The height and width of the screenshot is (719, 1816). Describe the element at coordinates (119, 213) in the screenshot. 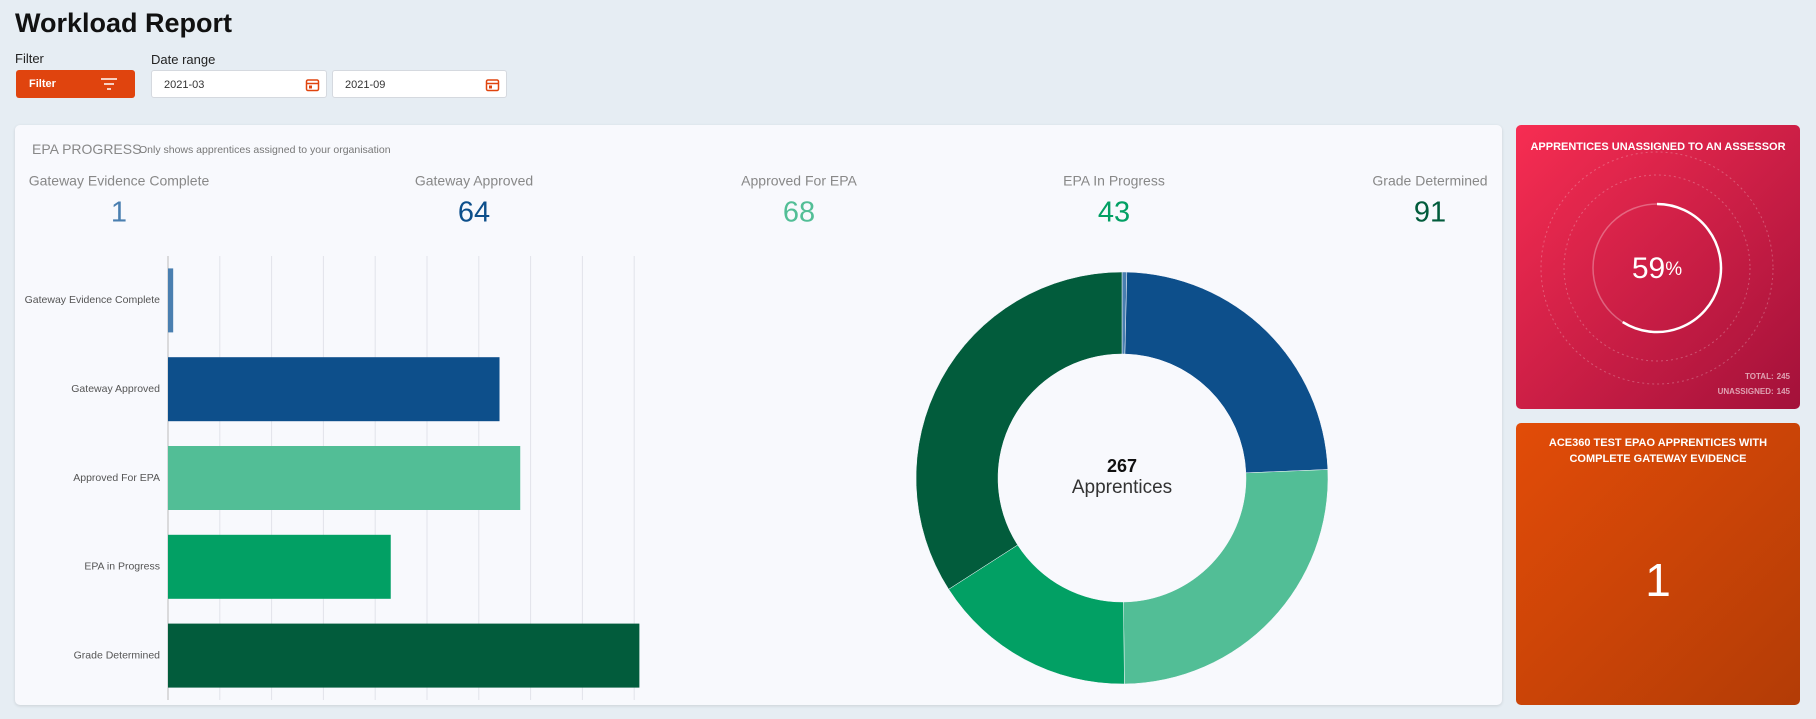

I see `stat-value: 1` at that location.